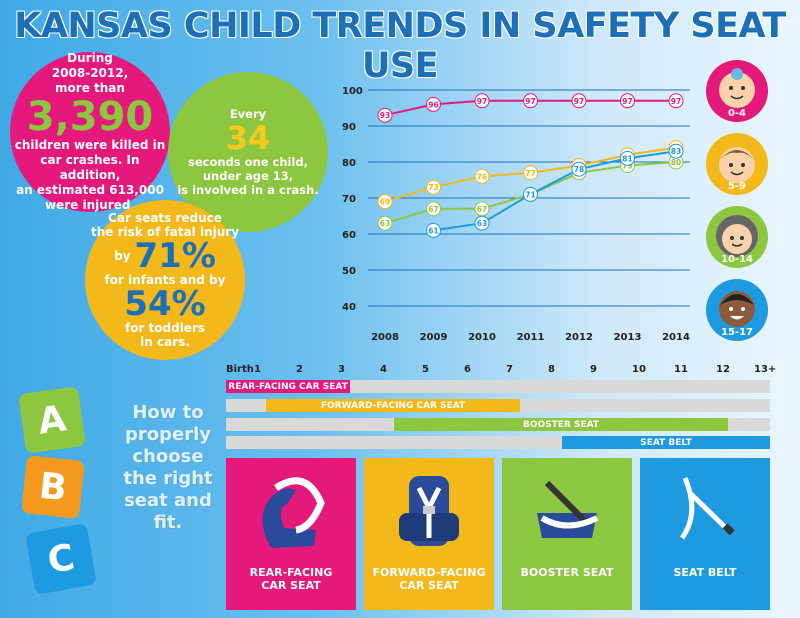  Describe the element at coordinates (61, 559) in the screenshot. I see `block-letter: C` at that location.